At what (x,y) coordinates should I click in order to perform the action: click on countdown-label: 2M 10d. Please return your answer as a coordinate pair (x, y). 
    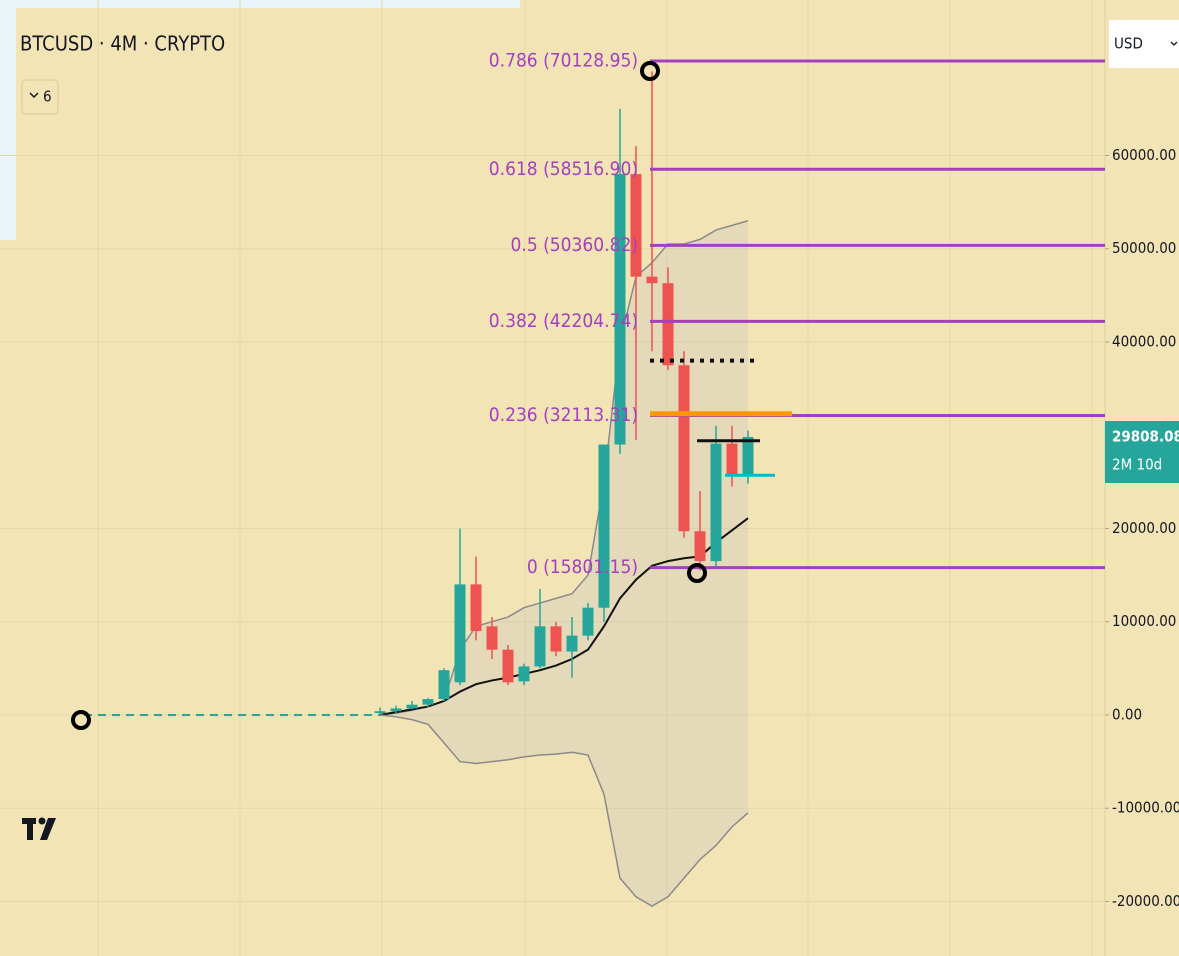
    Looking at the image, I should click on (1137, 464).